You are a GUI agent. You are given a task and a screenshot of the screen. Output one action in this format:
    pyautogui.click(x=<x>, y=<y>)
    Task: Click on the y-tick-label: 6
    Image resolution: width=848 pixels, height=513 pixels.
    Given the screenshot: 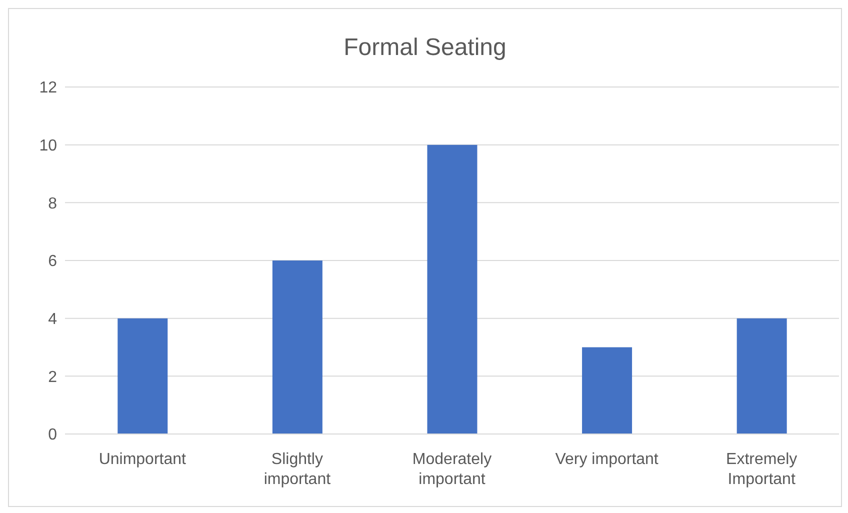 What is the action you would take?
    pyautogui.click(x=53, y=261)
    